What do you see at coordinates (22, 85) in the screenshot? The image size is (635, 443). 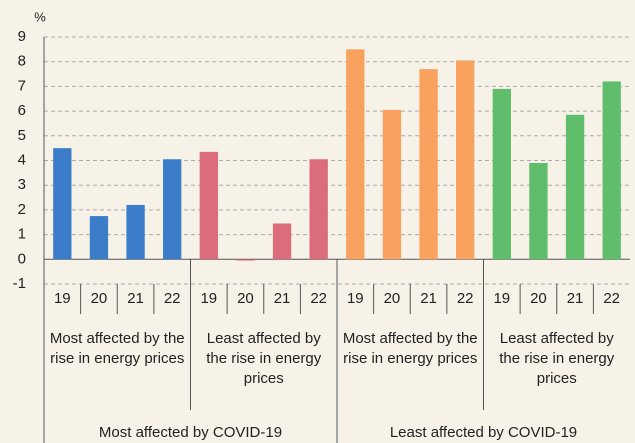 I see `y-tick-label: 7` at bounding box center [22, 85].